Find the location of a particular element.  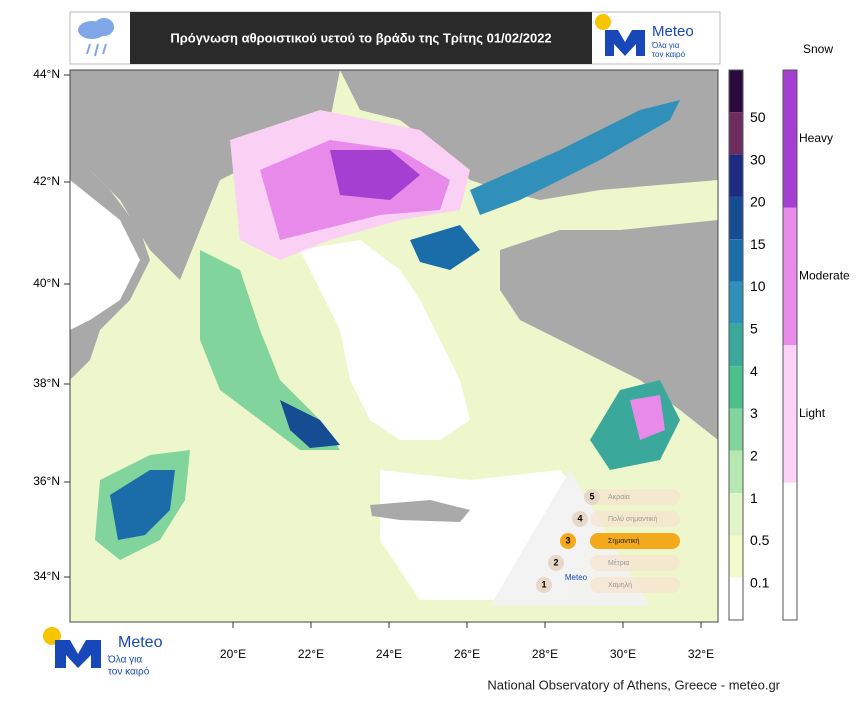

level-label: Χαμηλή is located at coordinates (620, 585).